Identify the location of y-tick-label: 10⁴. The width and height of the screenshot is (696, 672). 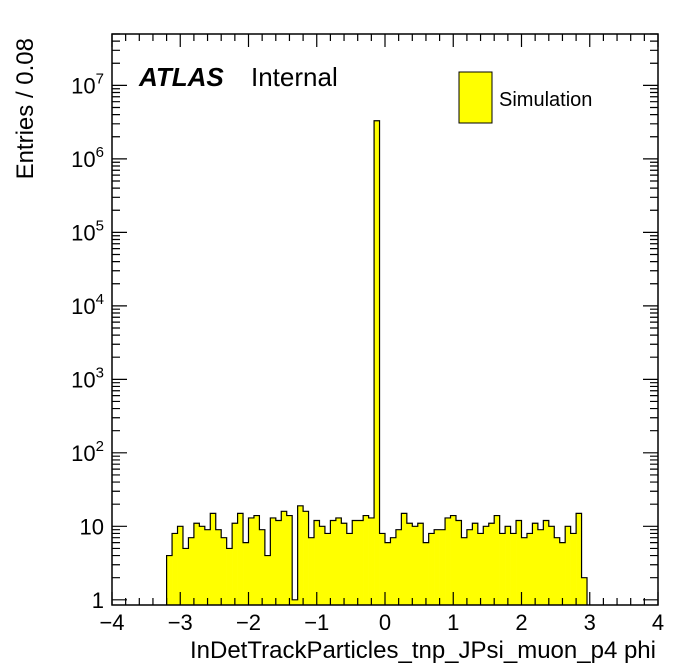
(87, 305).